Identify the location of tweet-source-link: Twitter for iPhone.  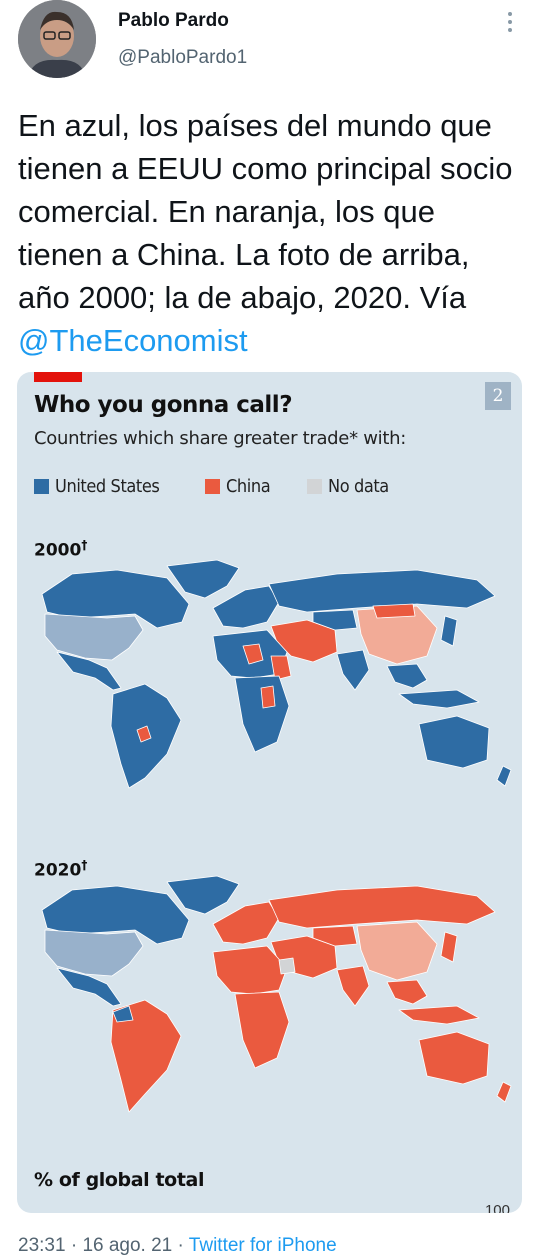
(262, 1245).